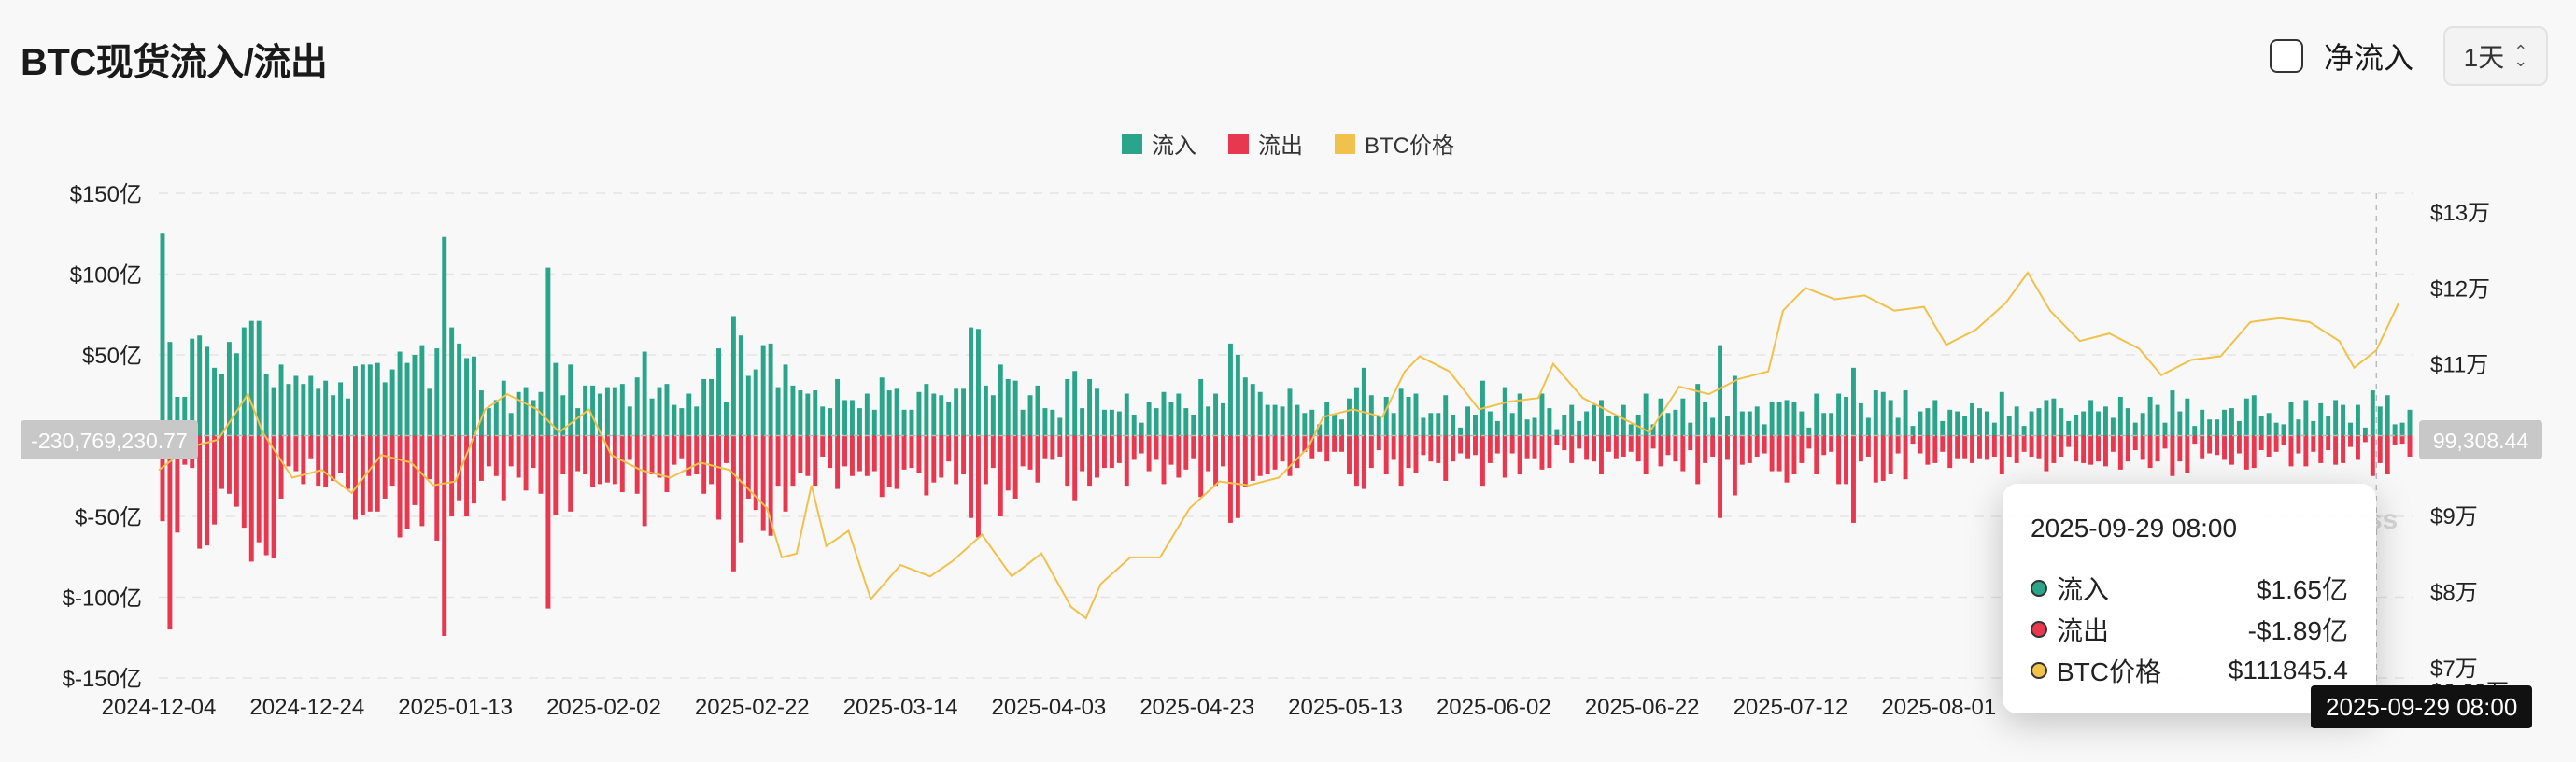 Image resolution: width=2576 pixels, height=762 pixels. What do you see at coordinates (603, 708) in the screenshot?
I see `x-axis-tick: 2025-02-02` at bounding box center [603, 708].